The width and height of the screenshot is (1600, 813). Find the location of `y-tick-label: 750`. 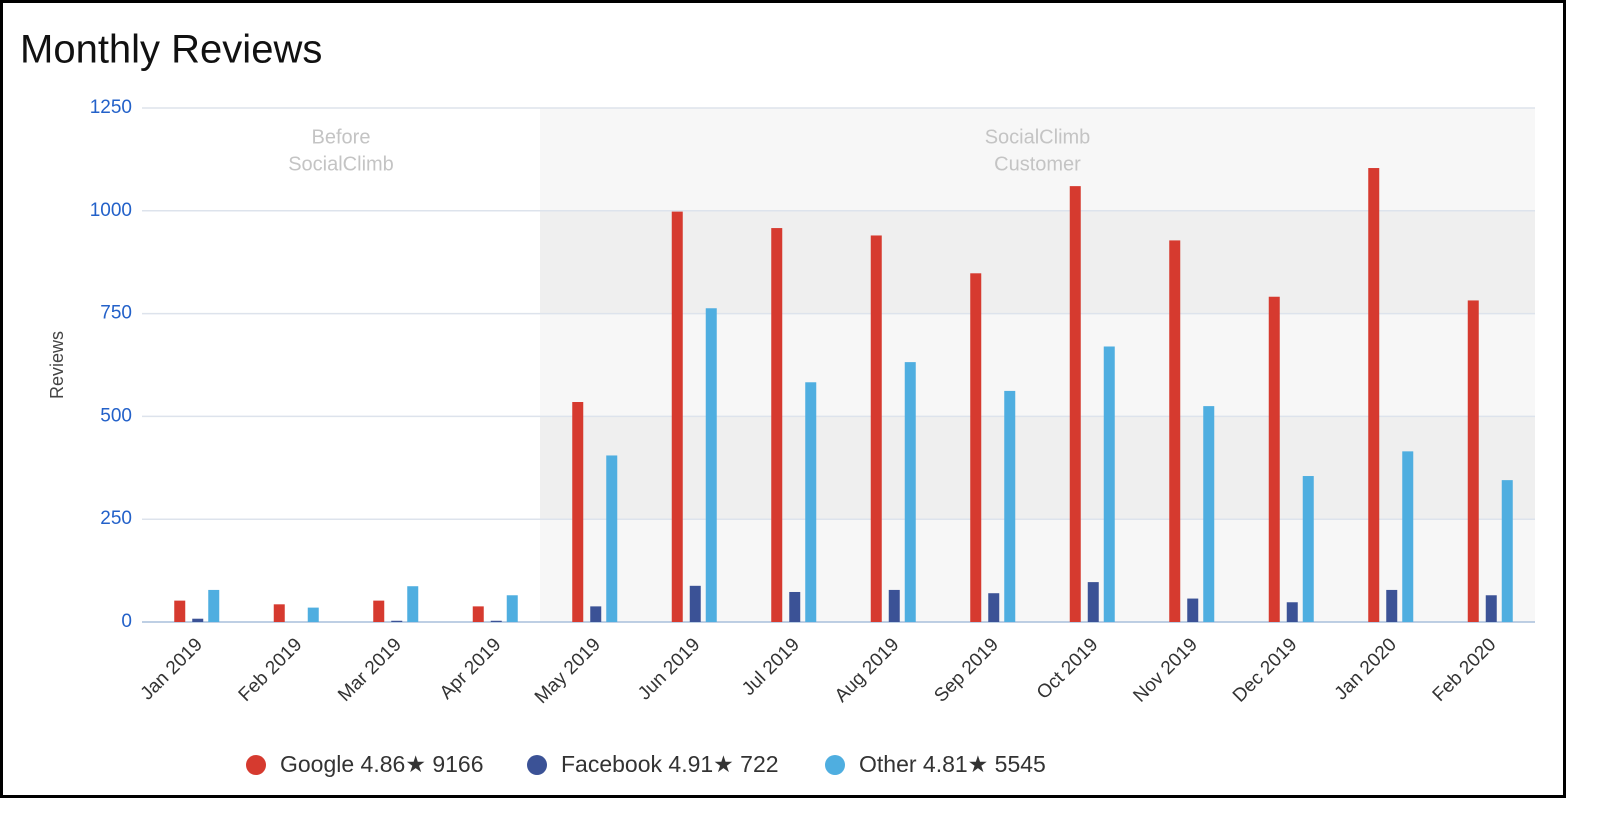

y-tick-label: 750 is located at coordinates (116, 313).